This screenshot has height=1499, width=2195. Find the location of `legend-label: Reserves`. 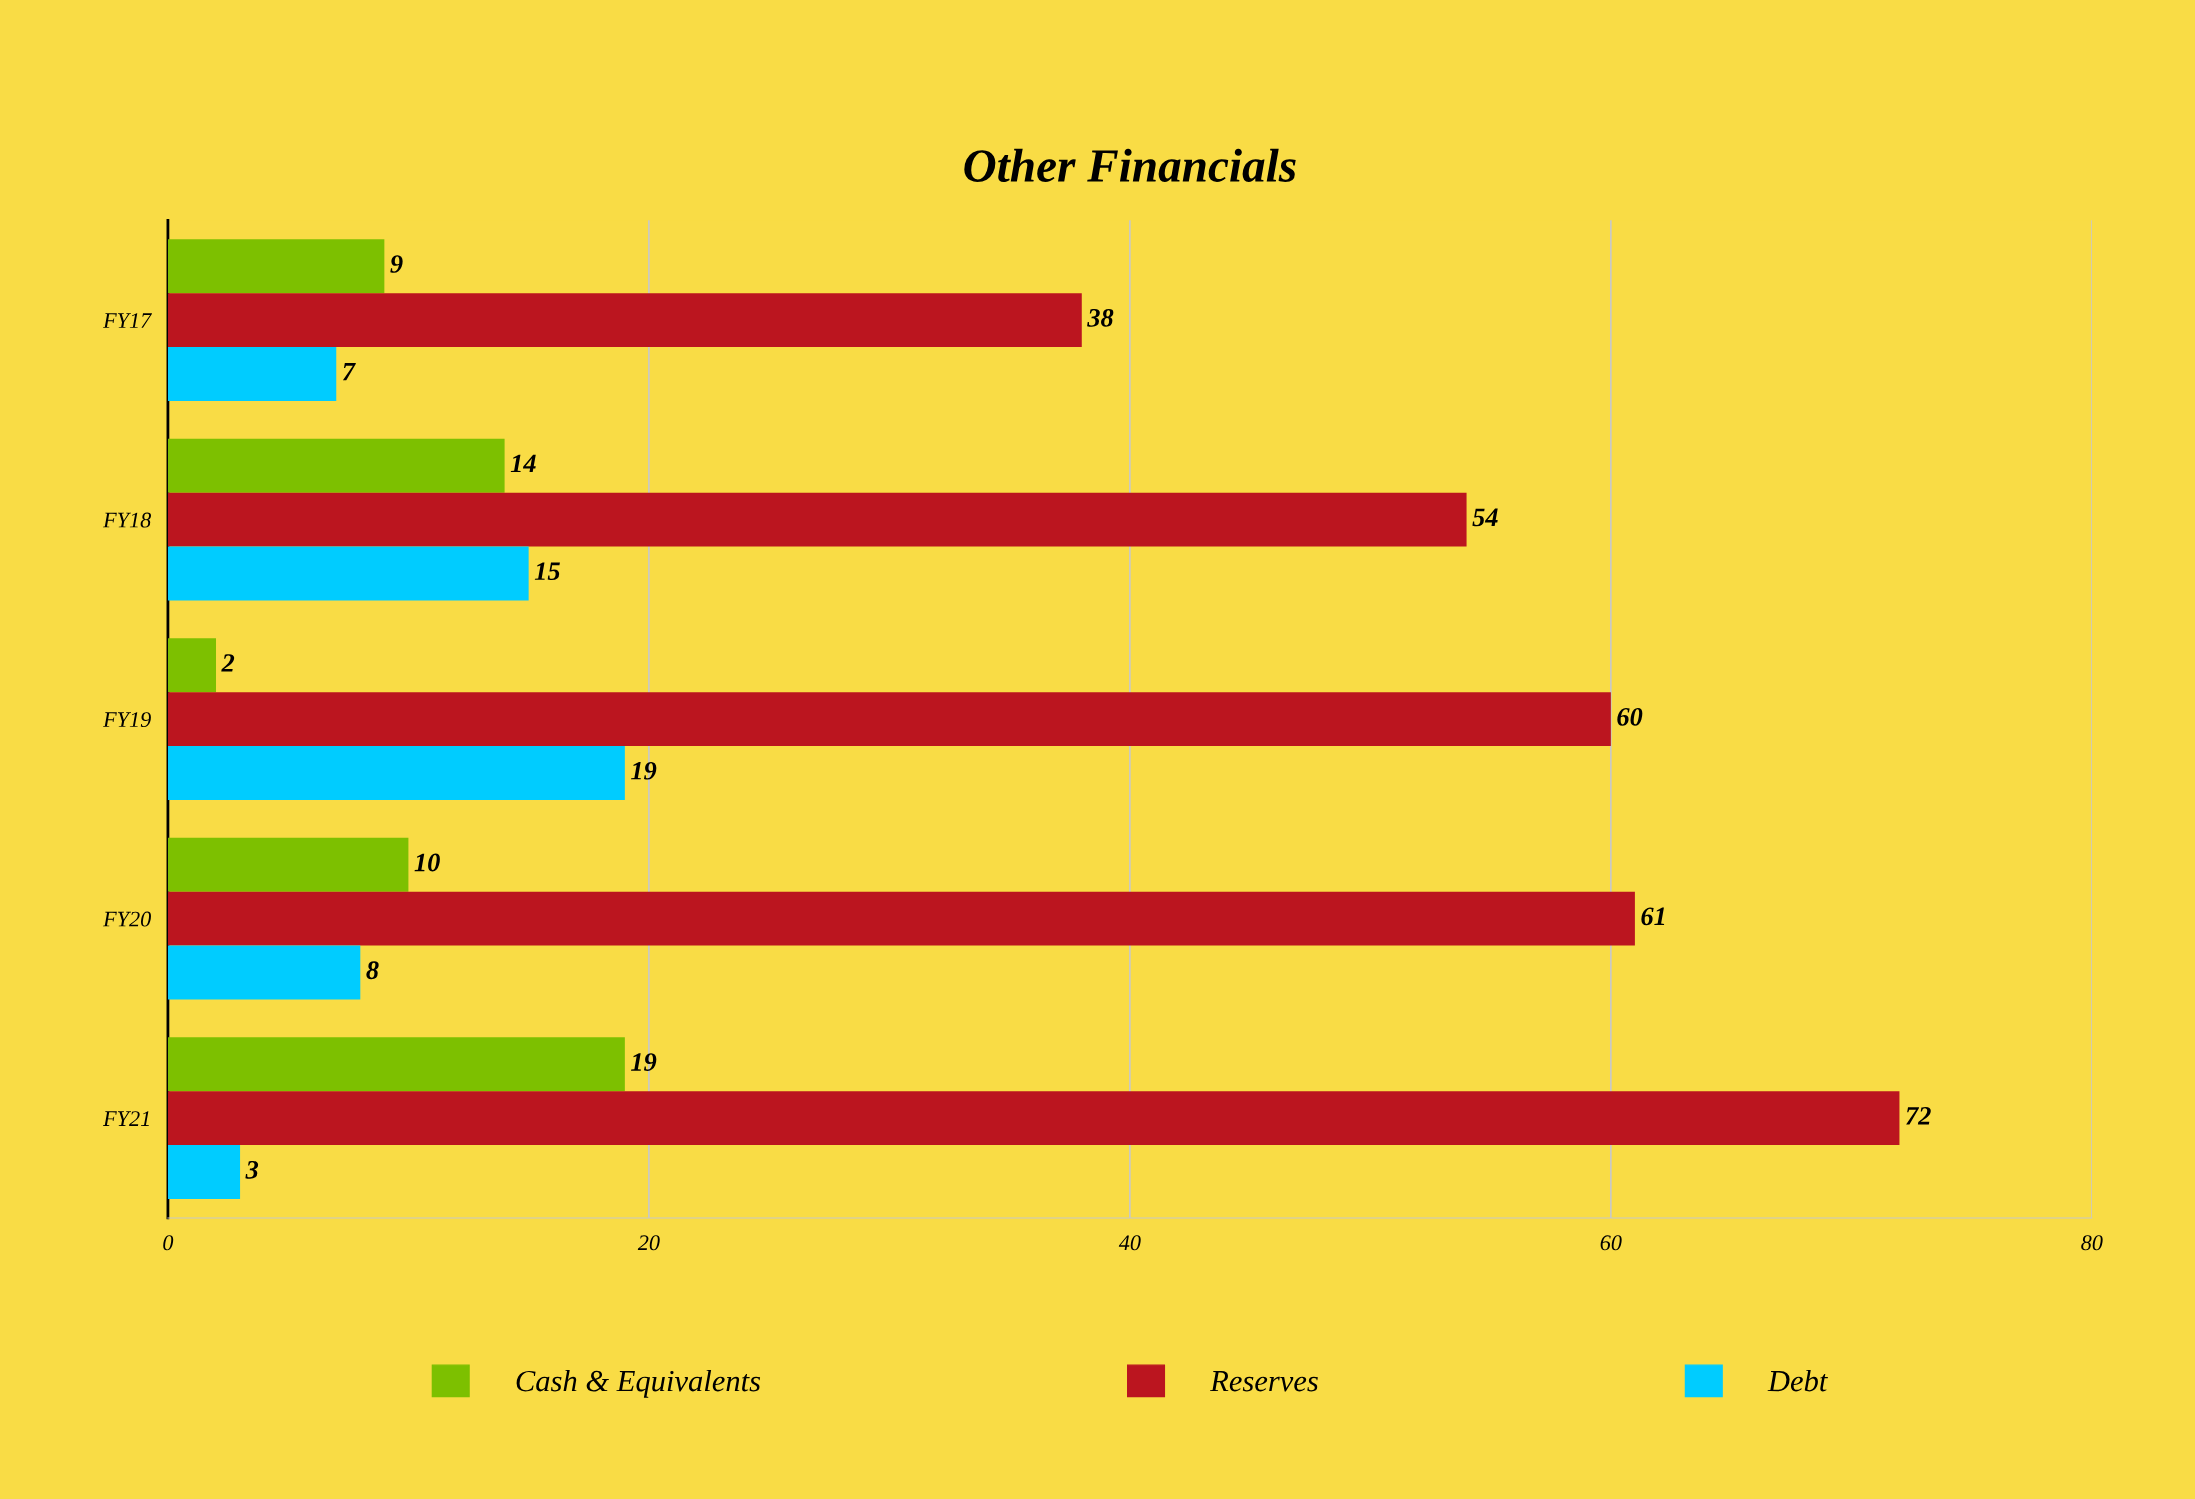

legend-label: Reserves is located at coordinates (1264, 1381).